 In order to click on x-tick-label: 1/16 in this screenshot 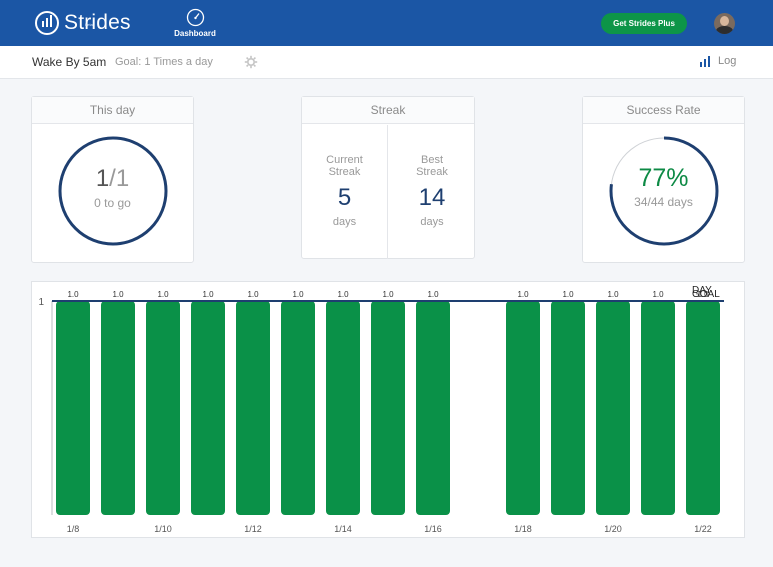, I will do `click(433, 529)`.